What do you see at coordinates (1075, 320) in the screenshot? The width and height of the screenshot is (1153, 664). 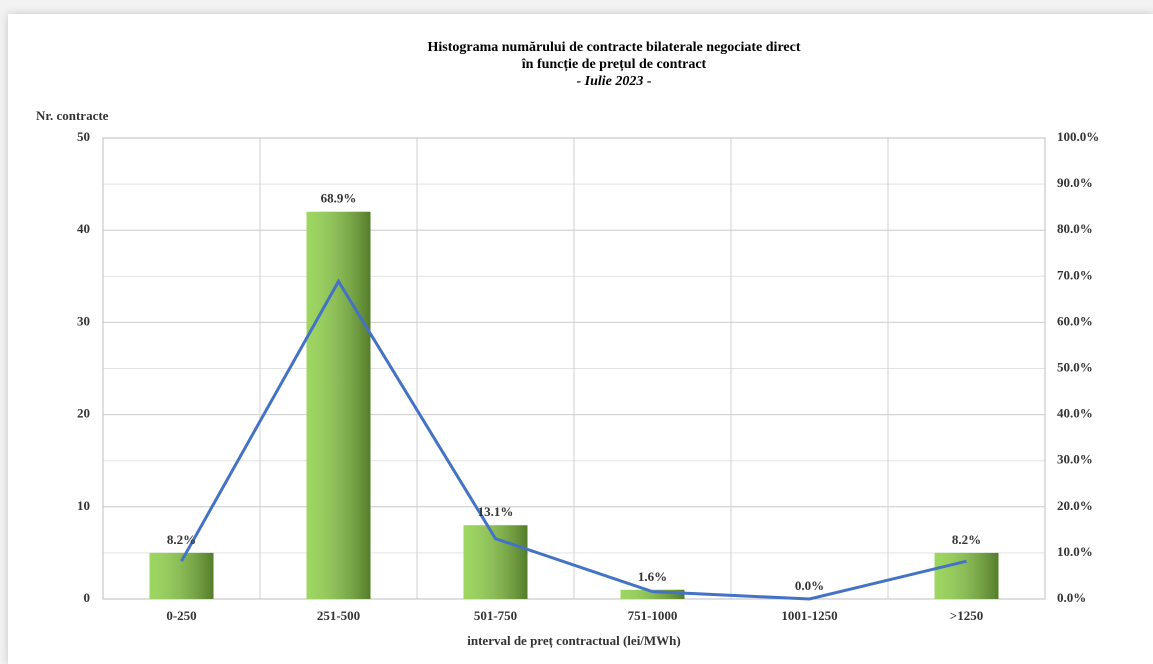 I see `y2-tick-label: 60.0%` at bounding box center [1075, 320].